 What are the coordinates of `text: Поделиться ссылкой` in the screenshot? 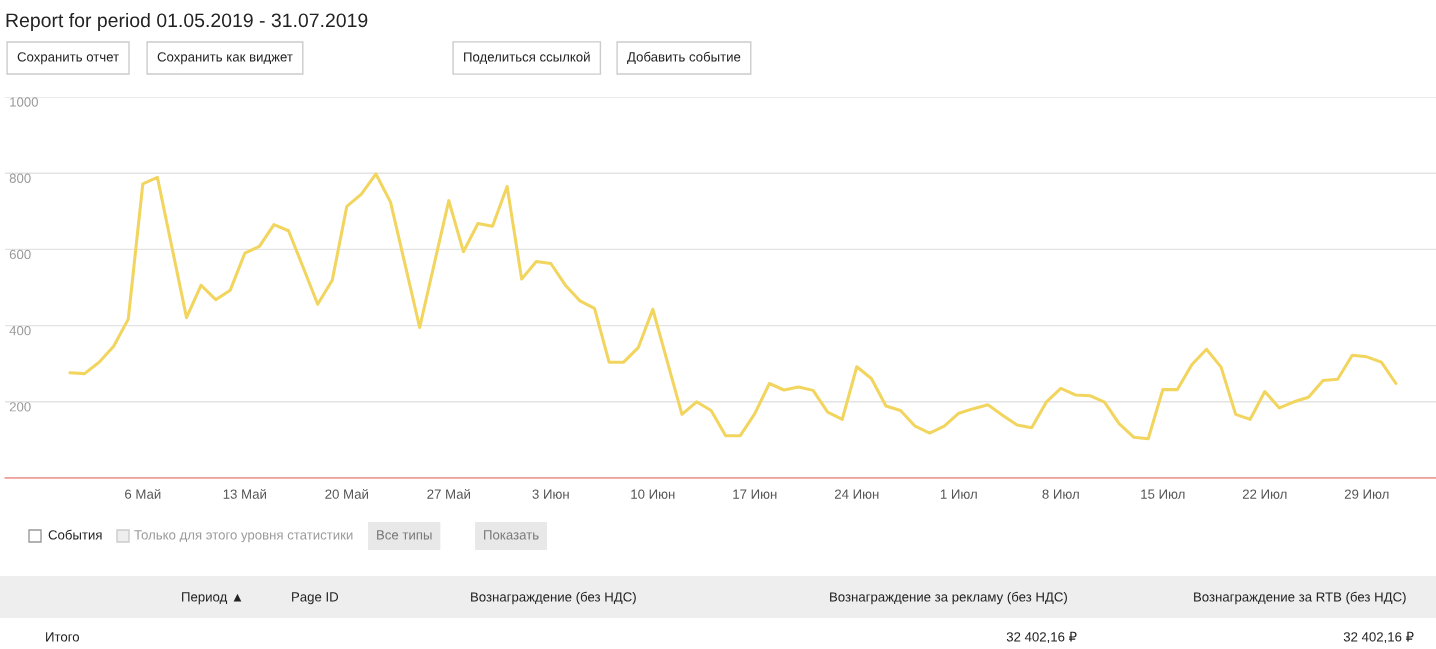 It's located at (527, 58).